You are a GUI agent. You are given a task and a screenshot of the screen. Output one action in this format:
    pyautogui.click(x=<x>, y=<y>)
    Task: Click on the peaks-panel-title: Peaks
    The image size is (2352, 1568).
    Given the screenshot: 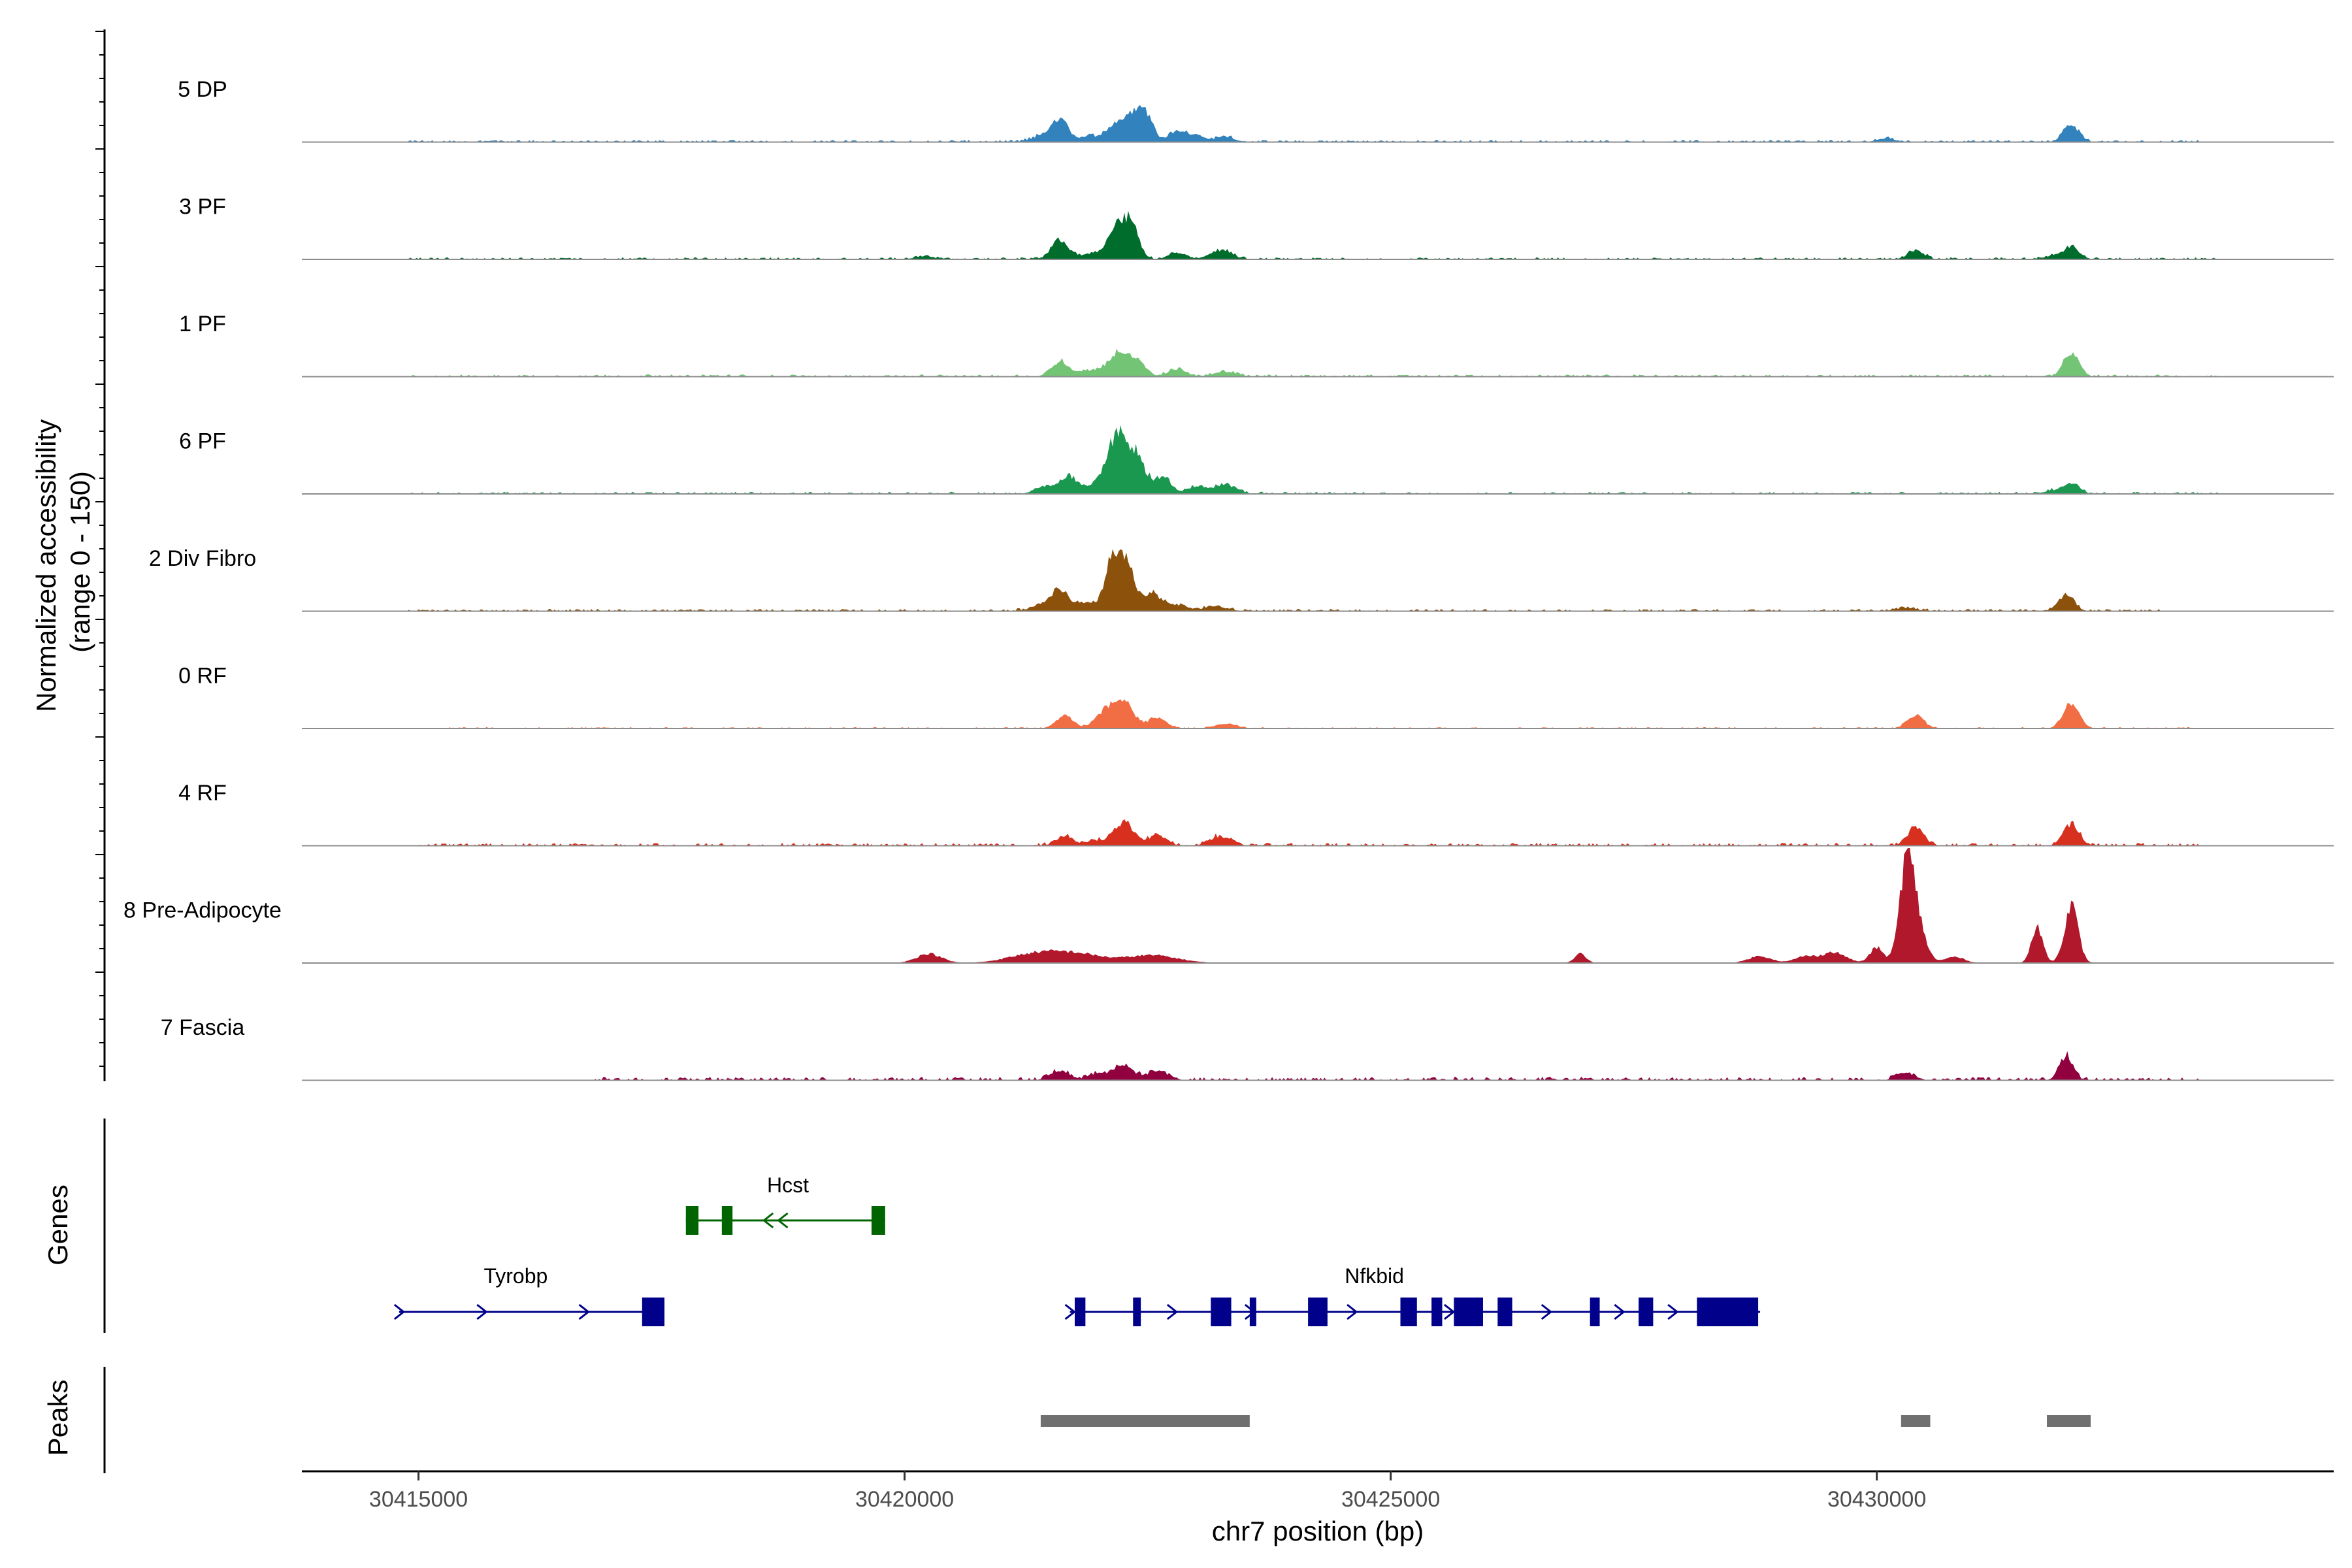 What is the action you would take?
    pyautogui.click(x=57, y=1418)
    